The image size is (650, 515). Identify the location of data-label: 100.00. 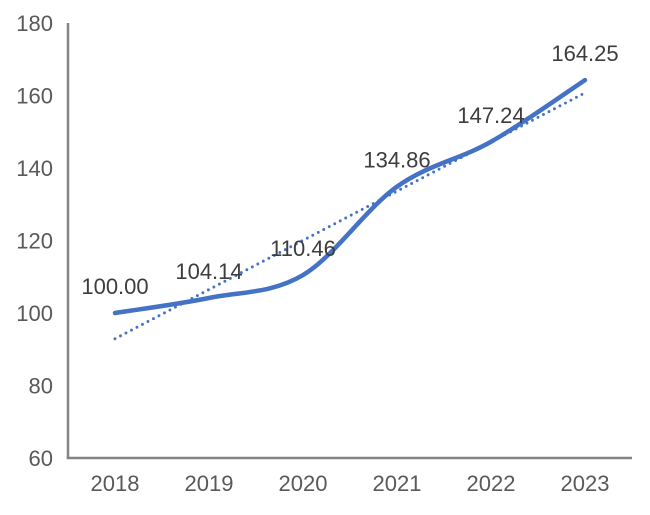
(114, 286).